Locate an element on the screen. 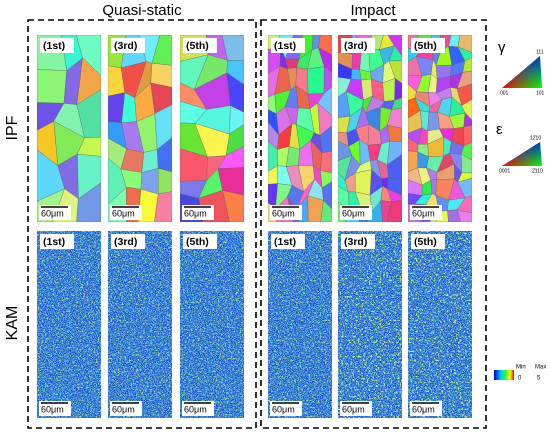  corner-label: 111 is located at coordinates (540, 52).